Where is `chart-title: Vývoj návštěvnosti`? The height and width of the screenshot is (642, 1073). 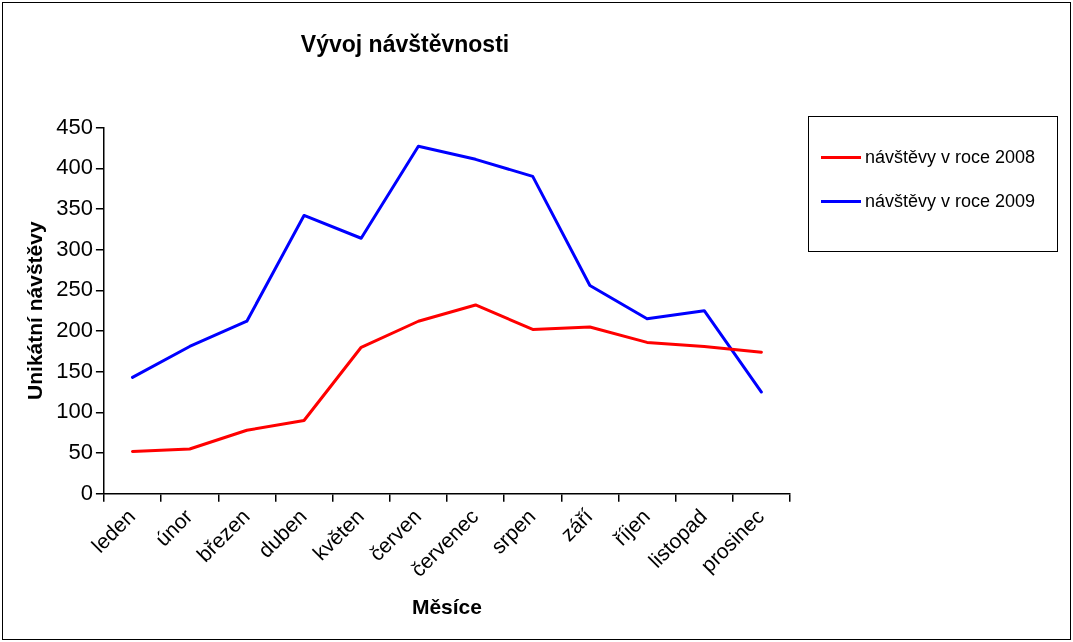
chart-title: Vývoj návštěvnosti is located at coordinates (405, 44).